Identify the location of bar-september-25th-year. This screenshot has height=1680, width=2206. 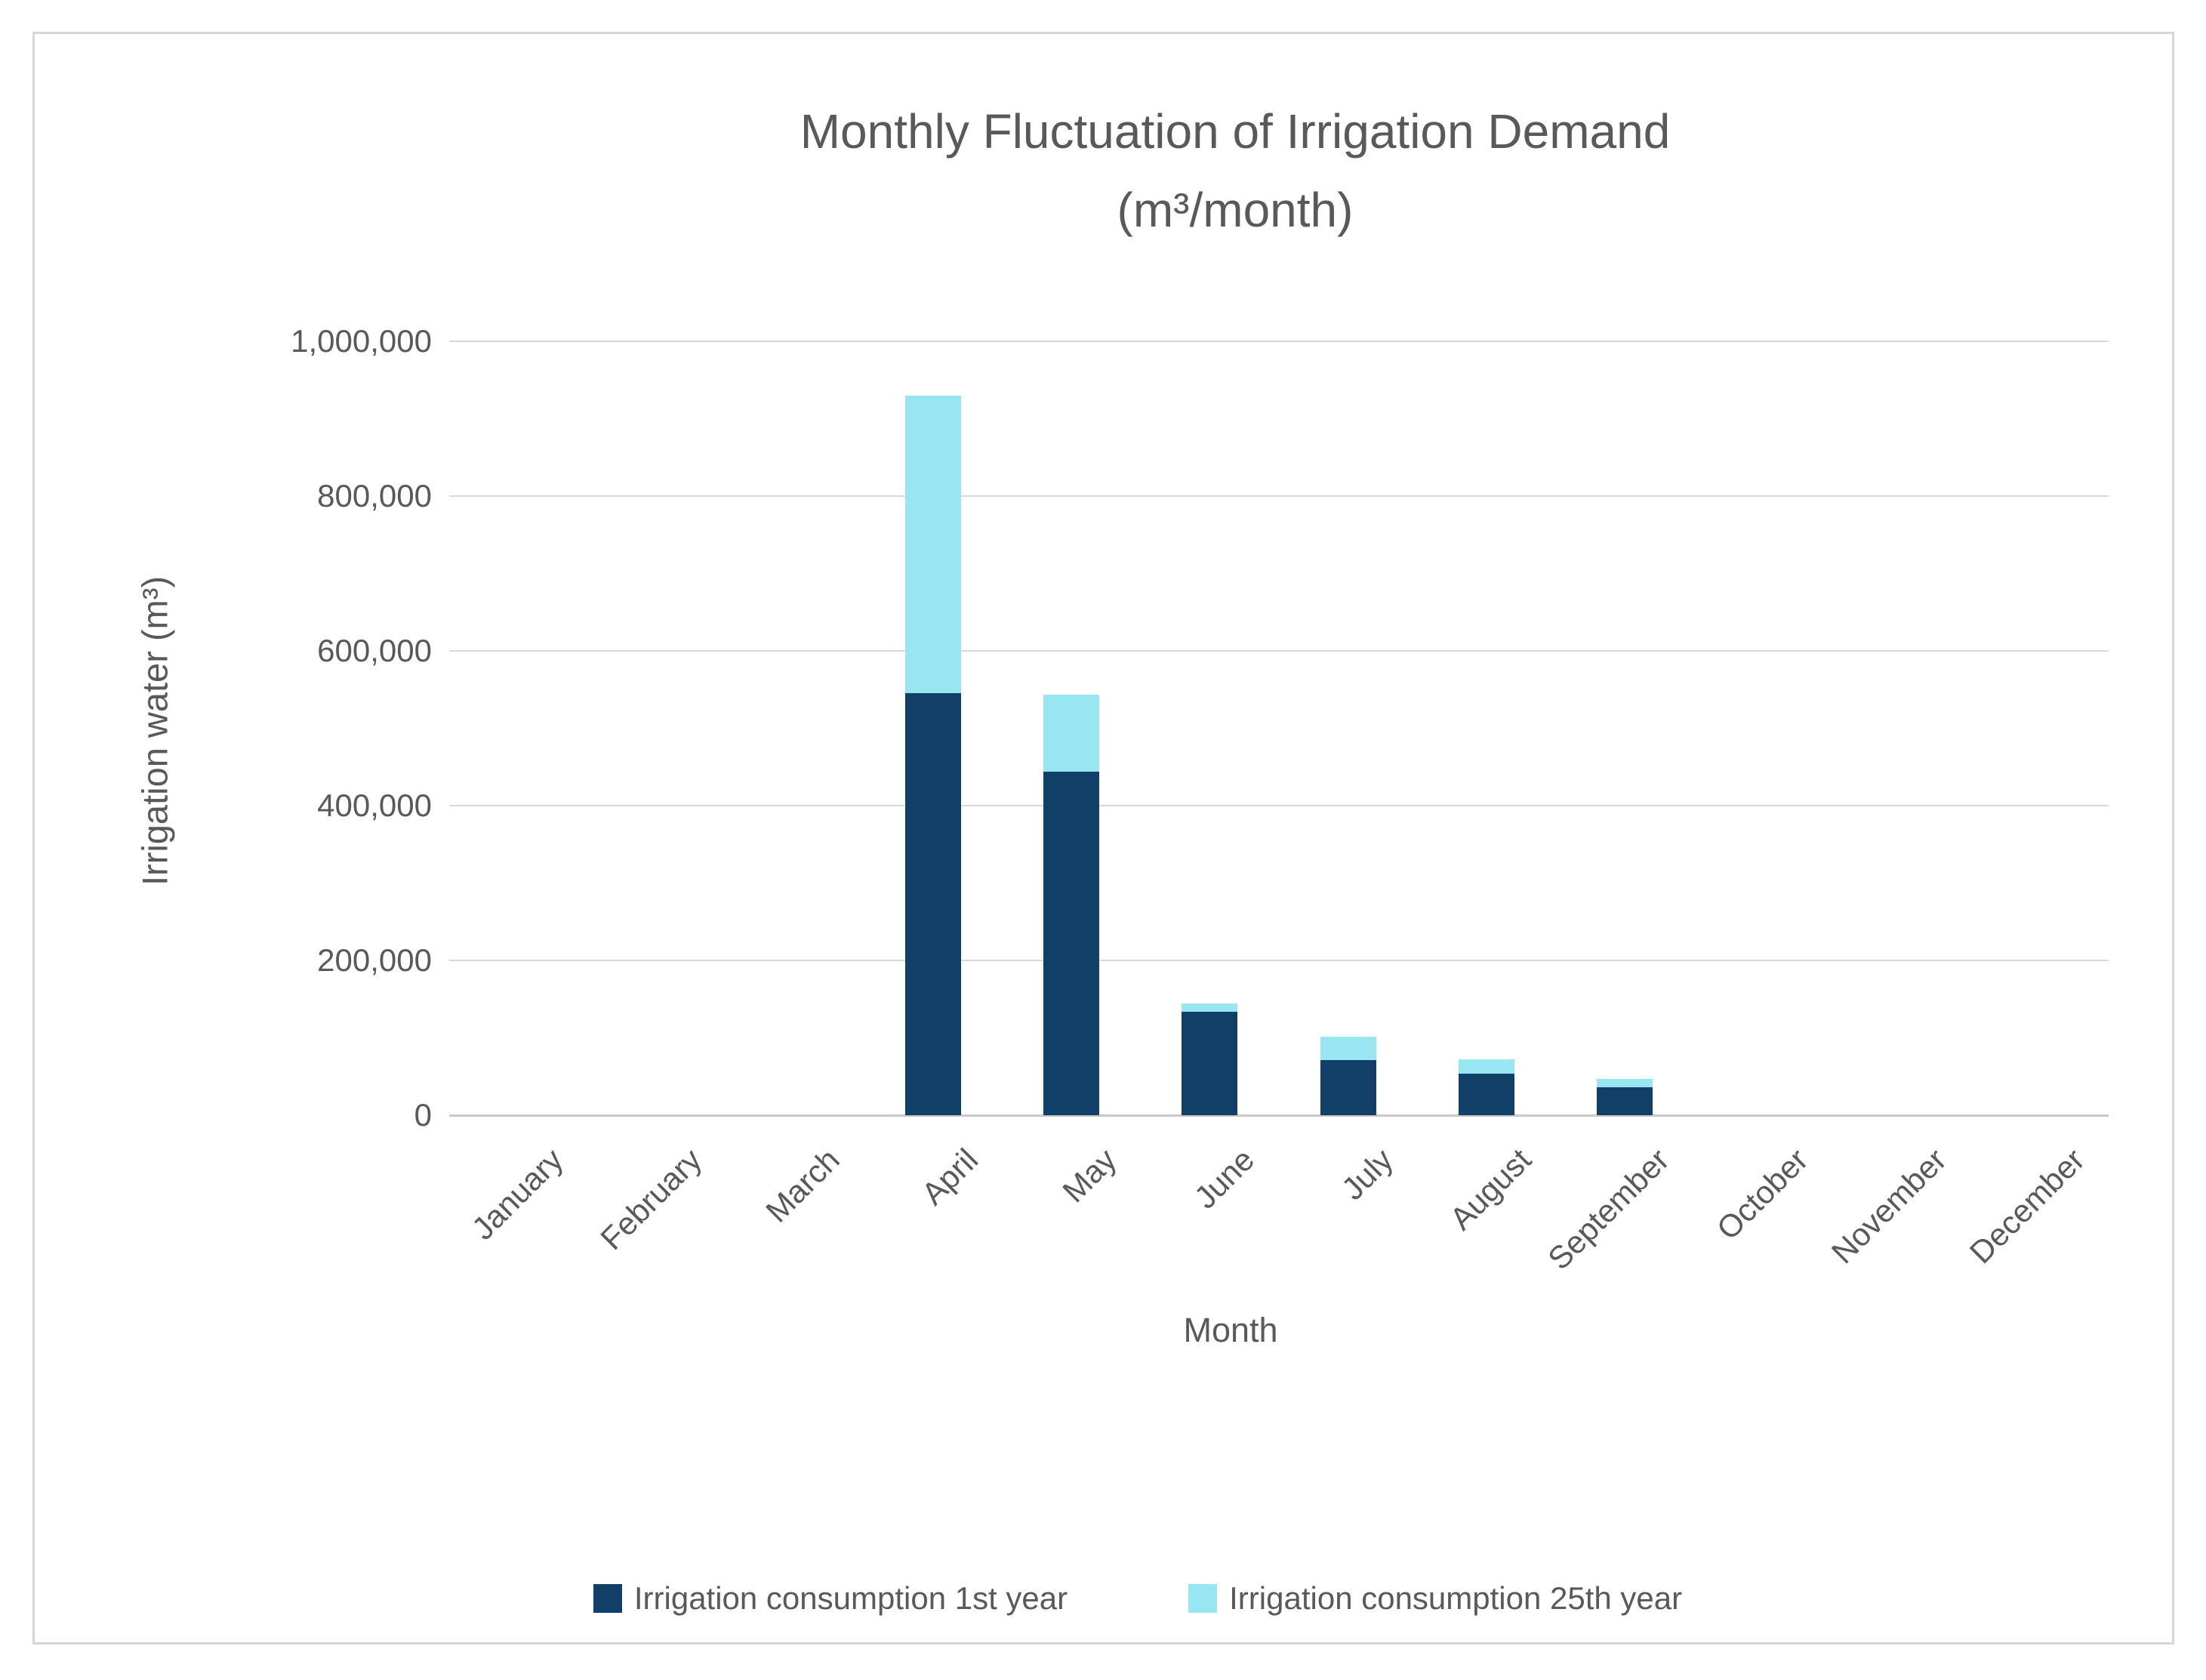
(1624, 1083).